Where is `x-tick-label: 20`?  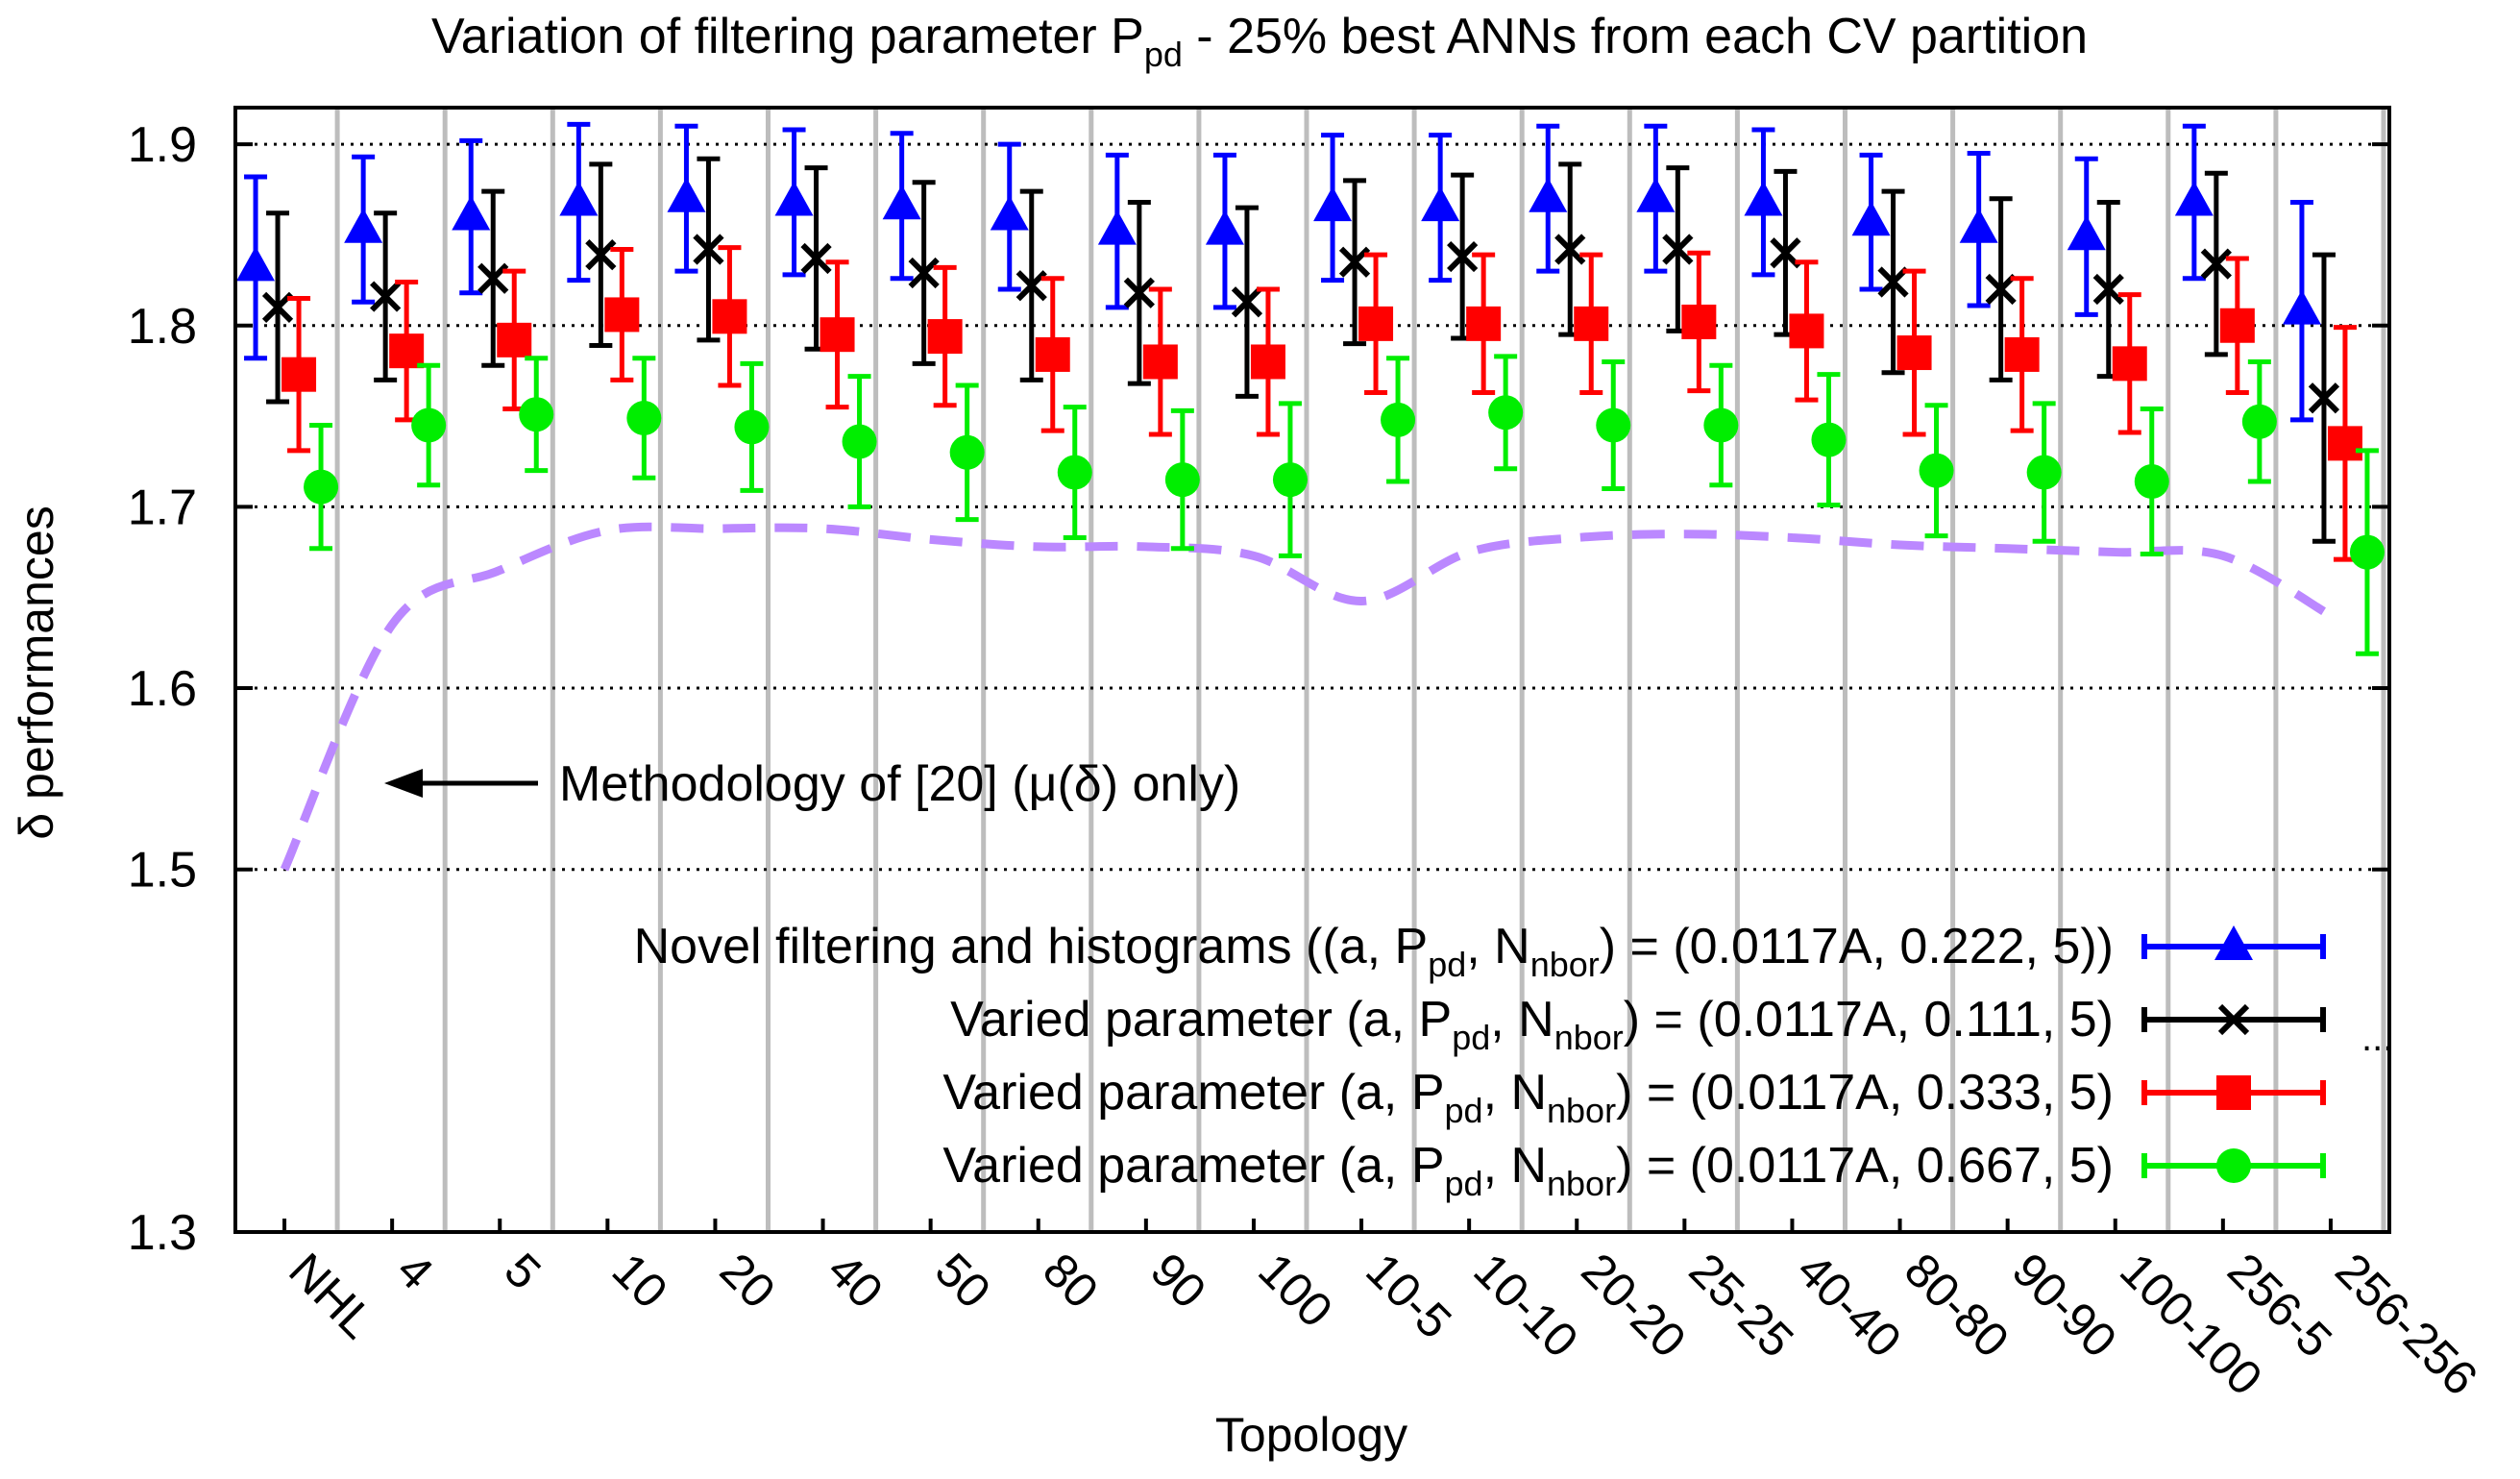 x-tick-label: 20 is located at coordinates (748, 1281).